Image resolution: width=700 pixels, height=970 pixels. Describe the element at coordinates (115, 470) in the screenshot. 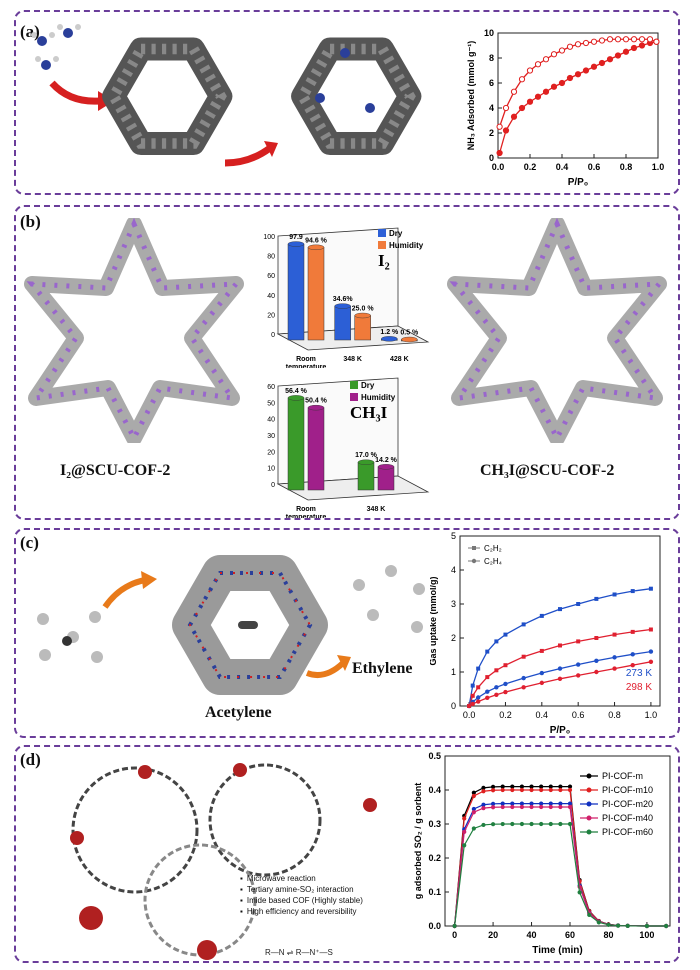

I see `i2-cof-caption: I₂@SCU-COF-2` at that location.